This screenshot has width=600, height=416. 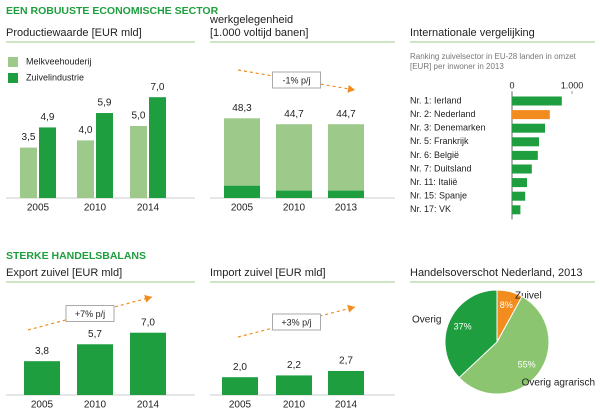 I want to click on value-label: 4,0, so click(x=86, y=130).